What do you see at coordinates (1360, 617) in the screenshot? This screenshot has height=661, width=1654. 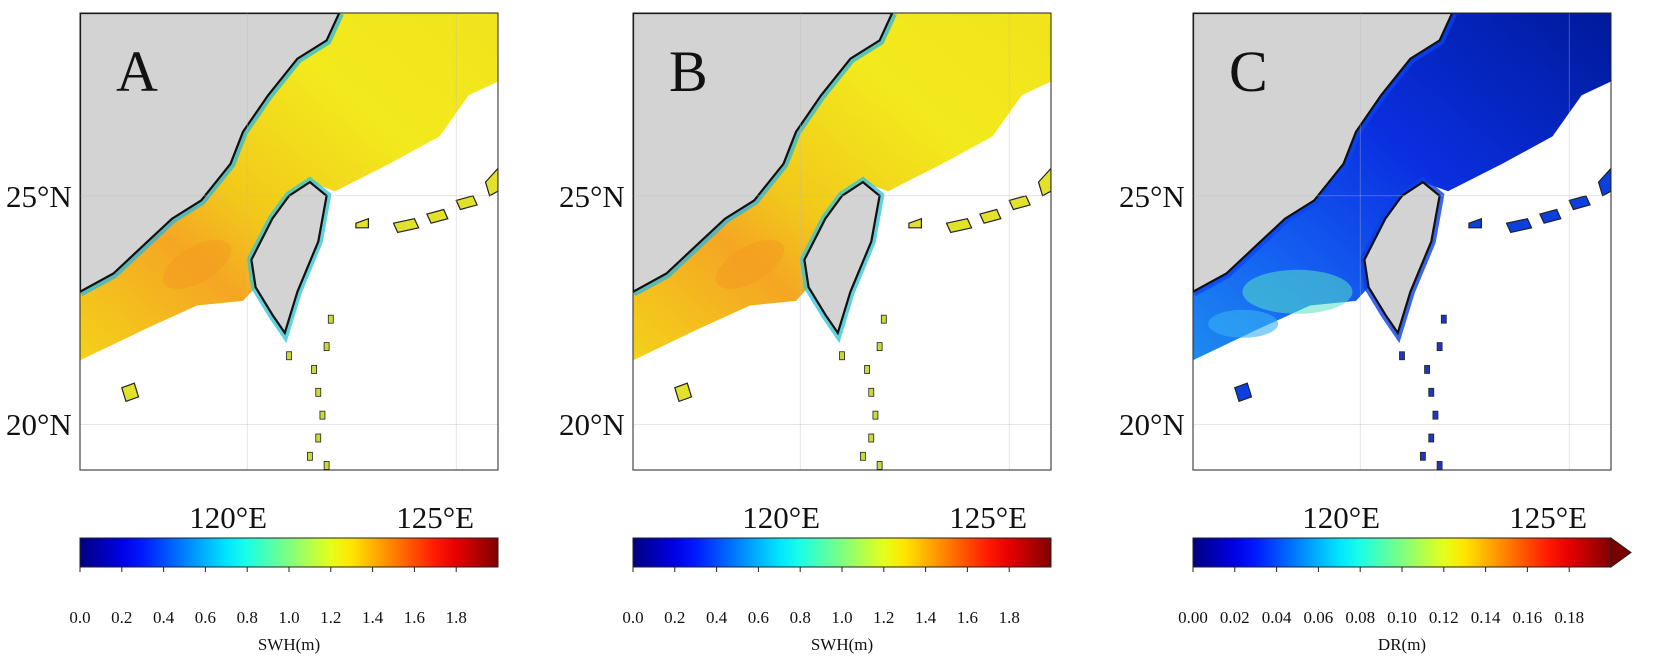 I see `colorbar-tick-label: 0.08` at bounding box center [1360, 617].